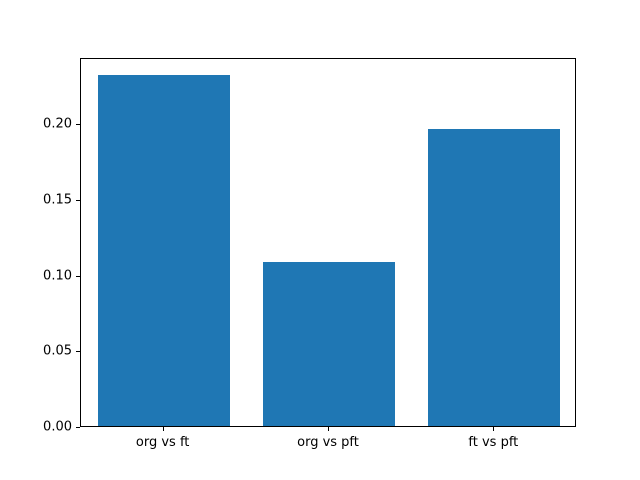 This screenshot has width=640, height=480. What do you see at coordinates (57, 276) in the screenshot?
I see `y-tick-label: 0.10` at bounding box center [57, 276].